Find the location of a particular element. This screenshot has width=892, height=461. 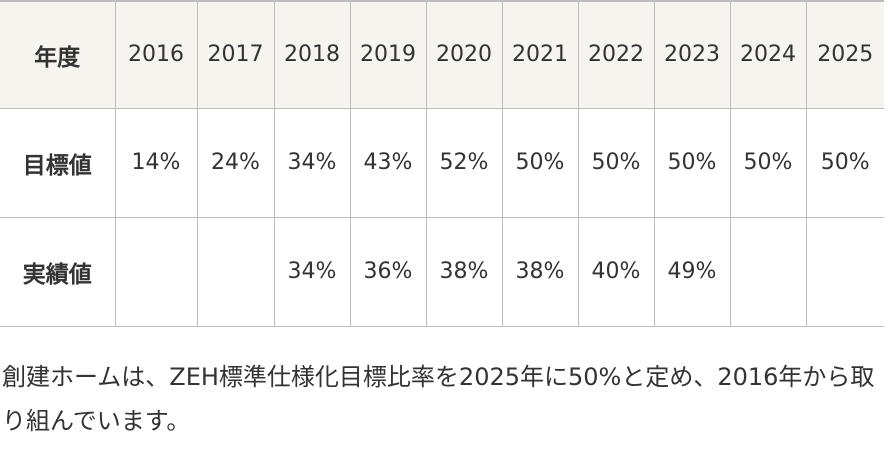

value-cell: 43% is located at coordinates (388, 162).